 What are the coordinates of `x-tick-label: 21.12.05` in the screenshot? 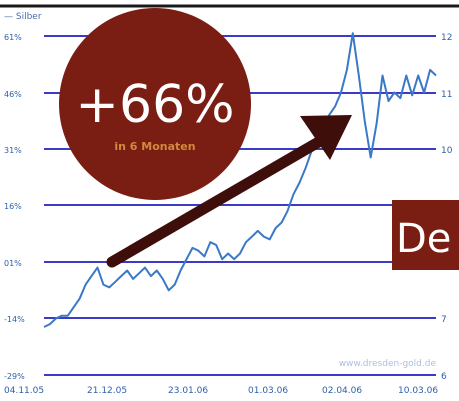 It's located at (107, 391).